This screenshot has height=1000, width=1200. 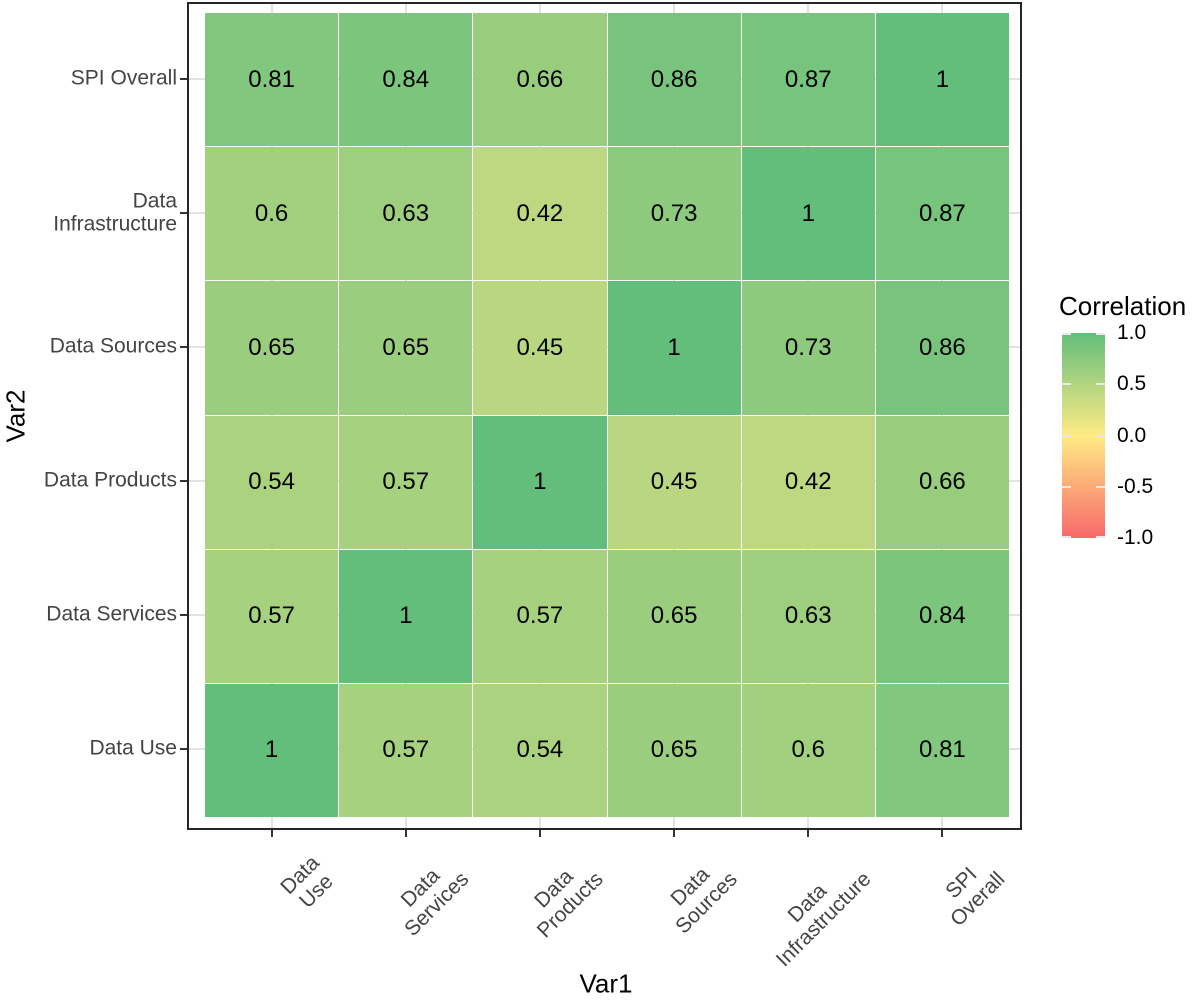 I want to click on legend-tick-label: 0.0, so click(x=1132, y=435).